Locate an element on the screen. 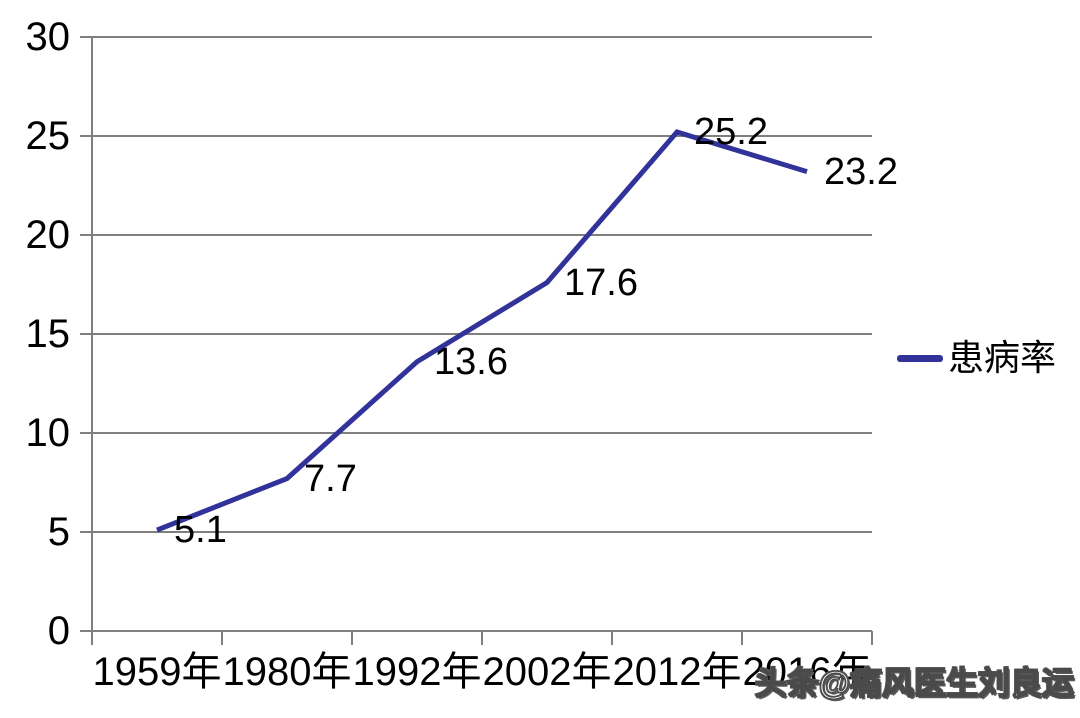  y-axis-tick-label: 20 is located at coordinates (48, 235).